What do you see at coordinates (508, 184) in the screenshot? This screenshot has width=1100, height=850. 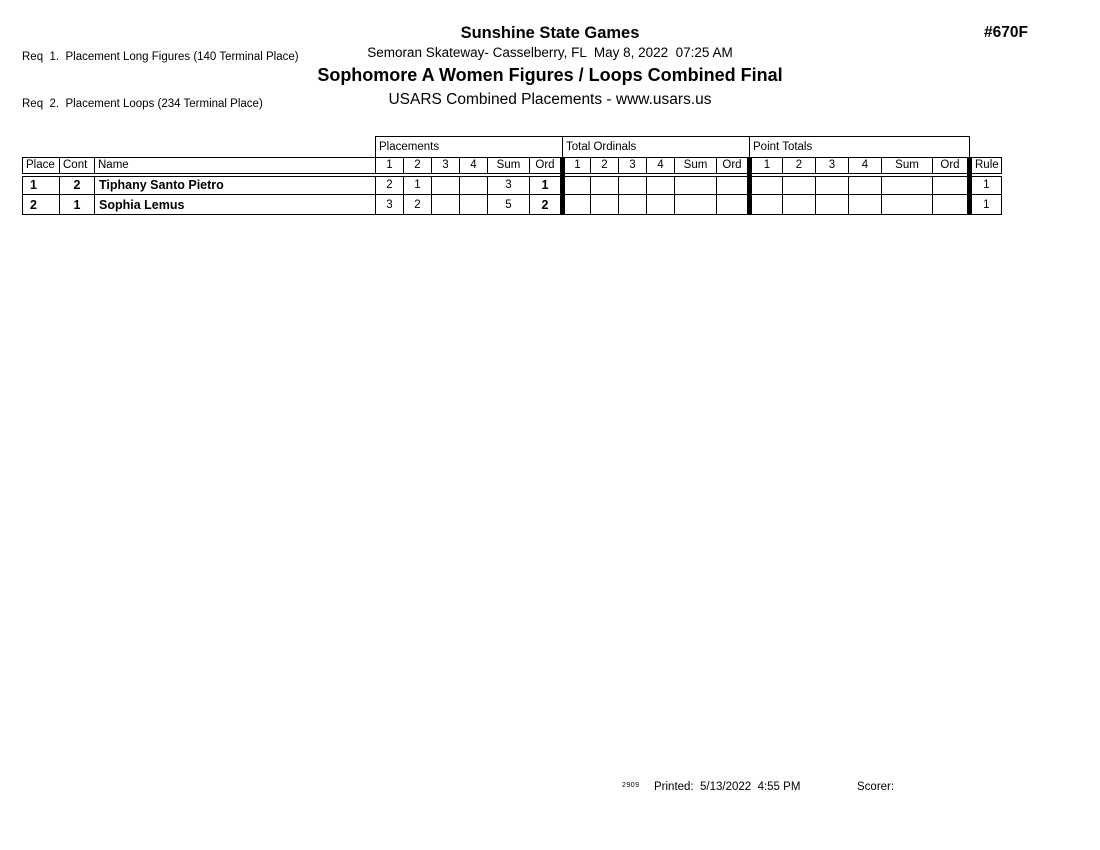 I see `sum-cell: 3` at bounding box center [508, 184].